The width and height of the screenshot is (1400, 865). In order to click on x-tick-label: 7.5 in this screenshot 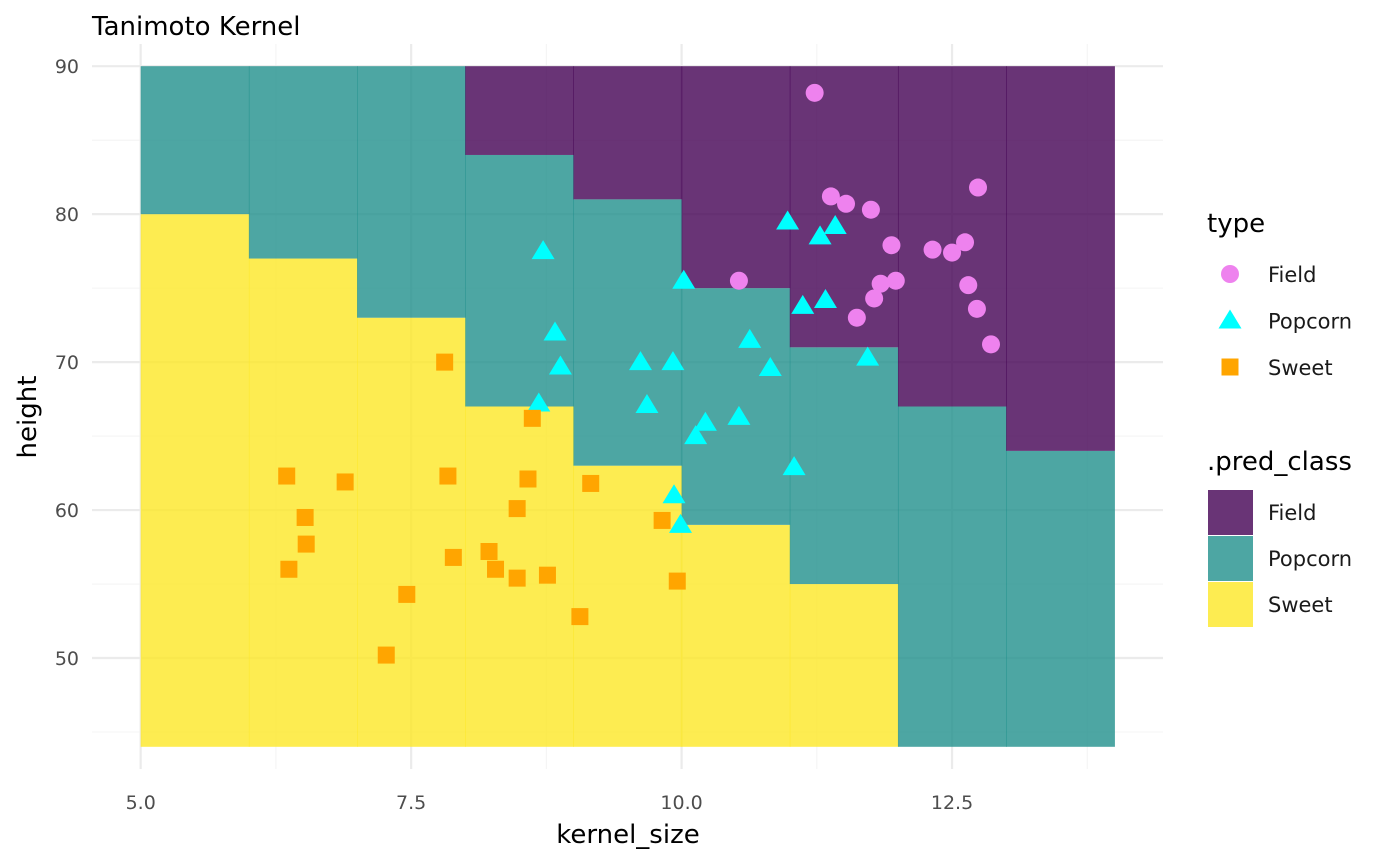, I will do `click(411, 803)`.